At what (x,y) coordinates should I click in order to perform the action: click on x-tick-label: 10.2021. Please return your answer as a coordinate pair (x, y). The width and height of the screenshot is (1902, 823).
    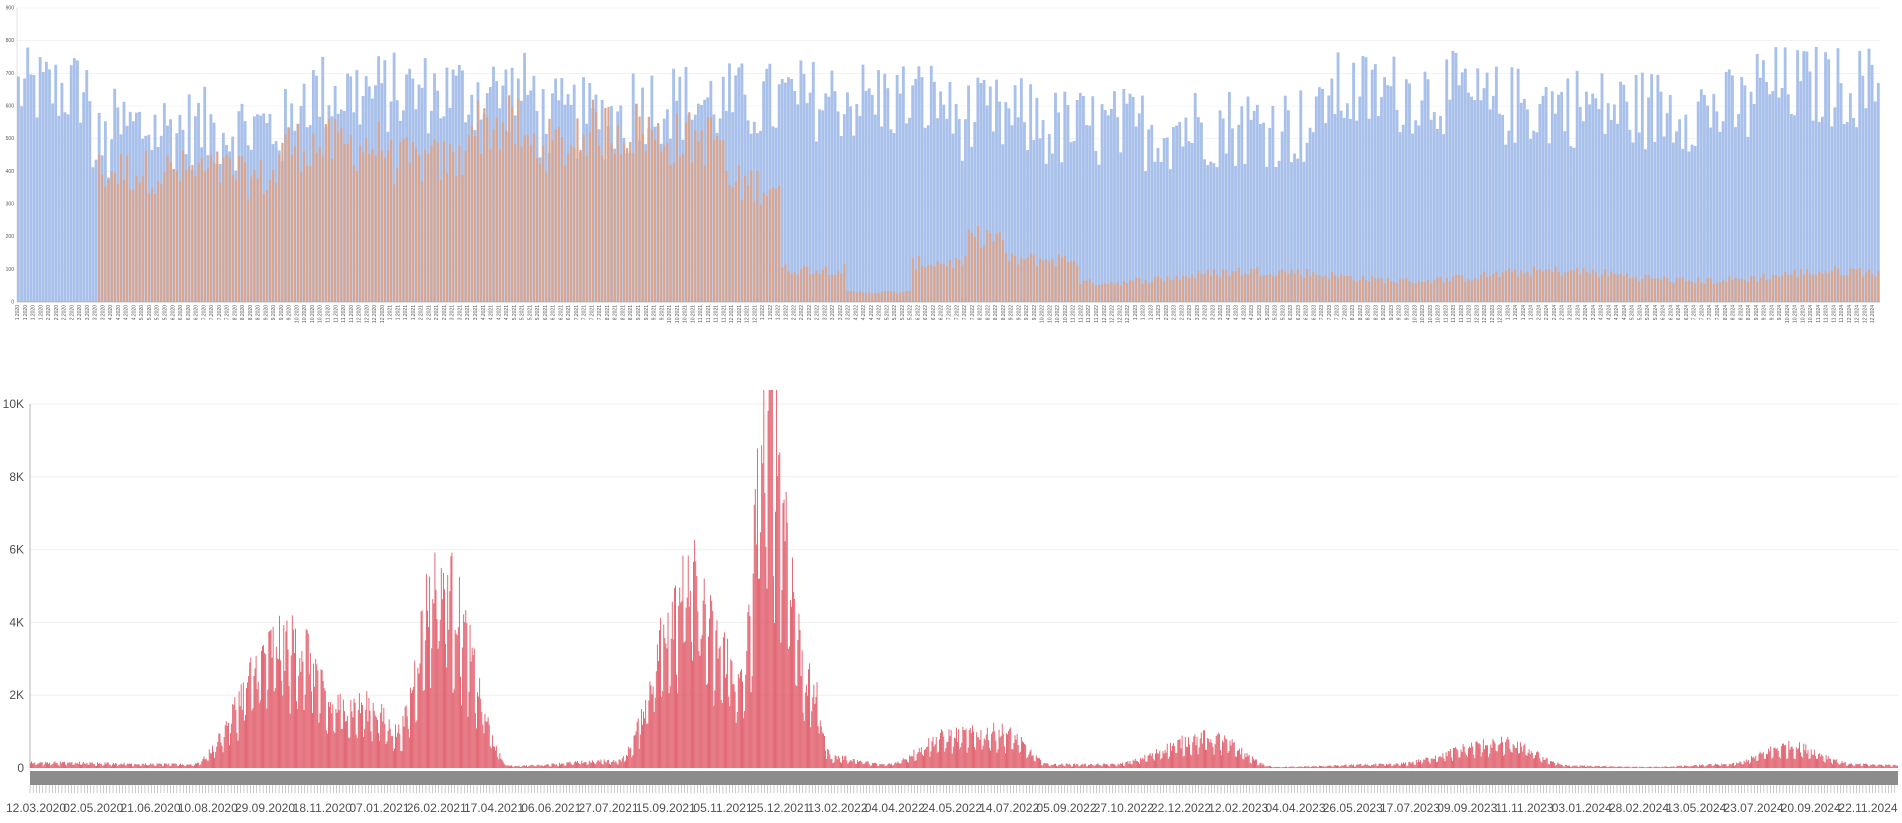
    Looking at the image, I should click on (686, 314).